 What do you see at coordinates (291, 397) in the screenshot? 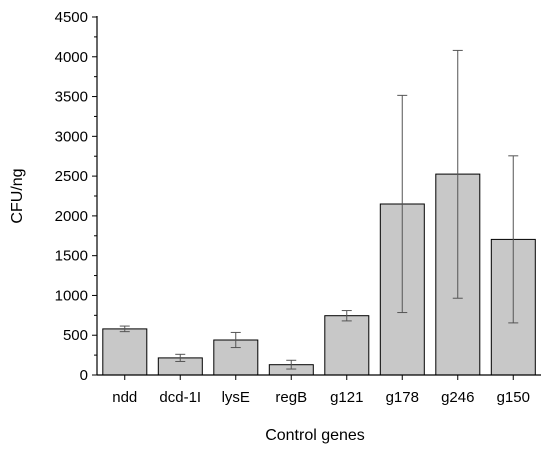
I see `x-tick-label-regB: regB` at bounding box center [291, 397].